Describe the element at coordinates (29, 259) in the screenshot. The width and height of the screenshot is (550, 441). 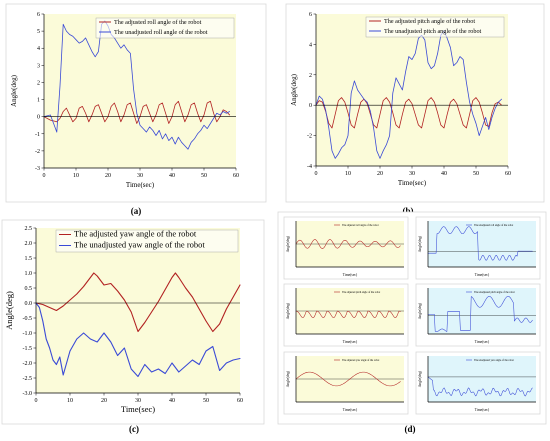
I see `y-tick-label: 1.5` at that location.